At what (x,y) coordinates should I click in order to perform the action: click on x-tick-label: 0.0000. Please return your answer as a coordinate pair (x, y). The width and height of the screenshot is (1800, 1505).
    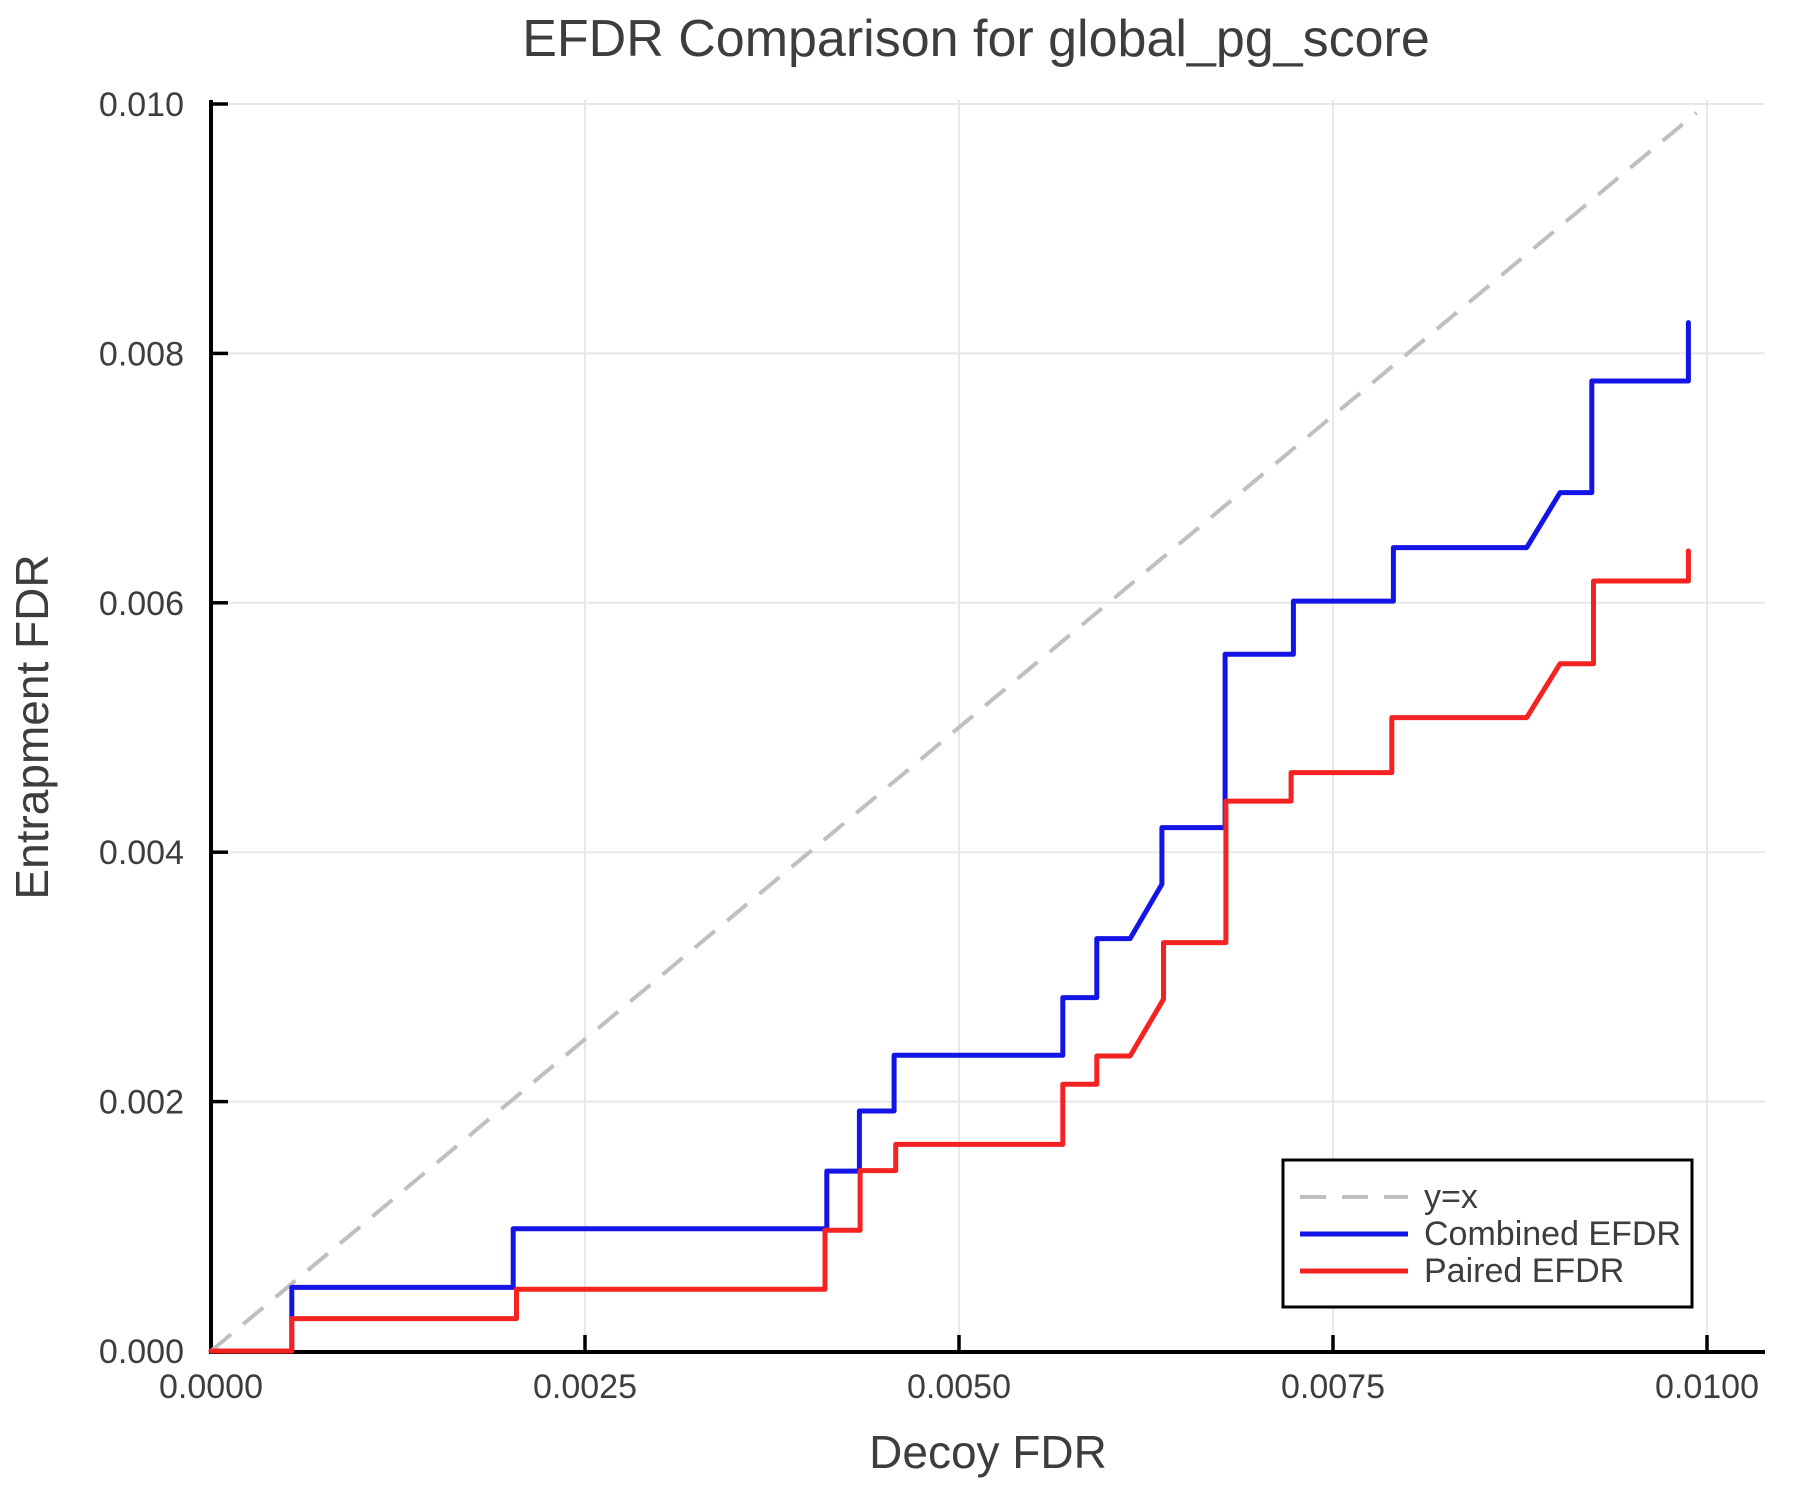
    Looking at the image, I should click on (211, 1387).